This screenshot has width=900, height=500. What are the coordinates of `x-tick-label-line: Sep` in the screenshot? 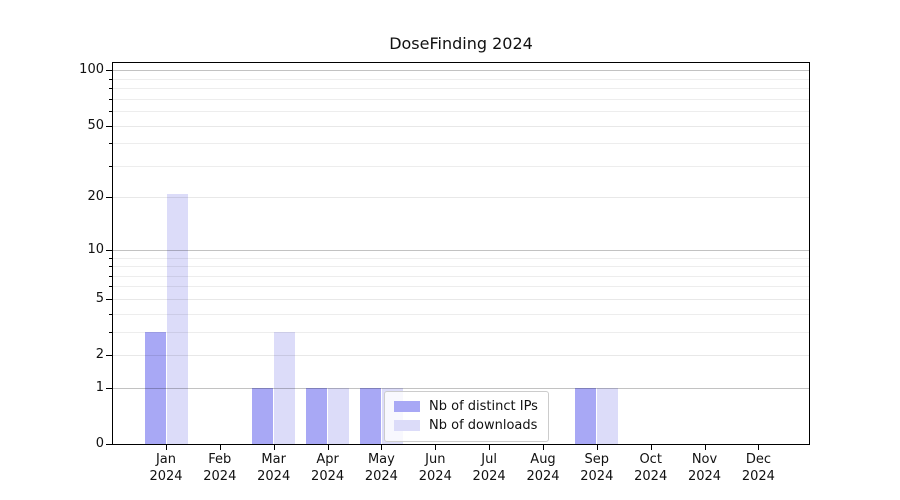 It's located at (597, 459).